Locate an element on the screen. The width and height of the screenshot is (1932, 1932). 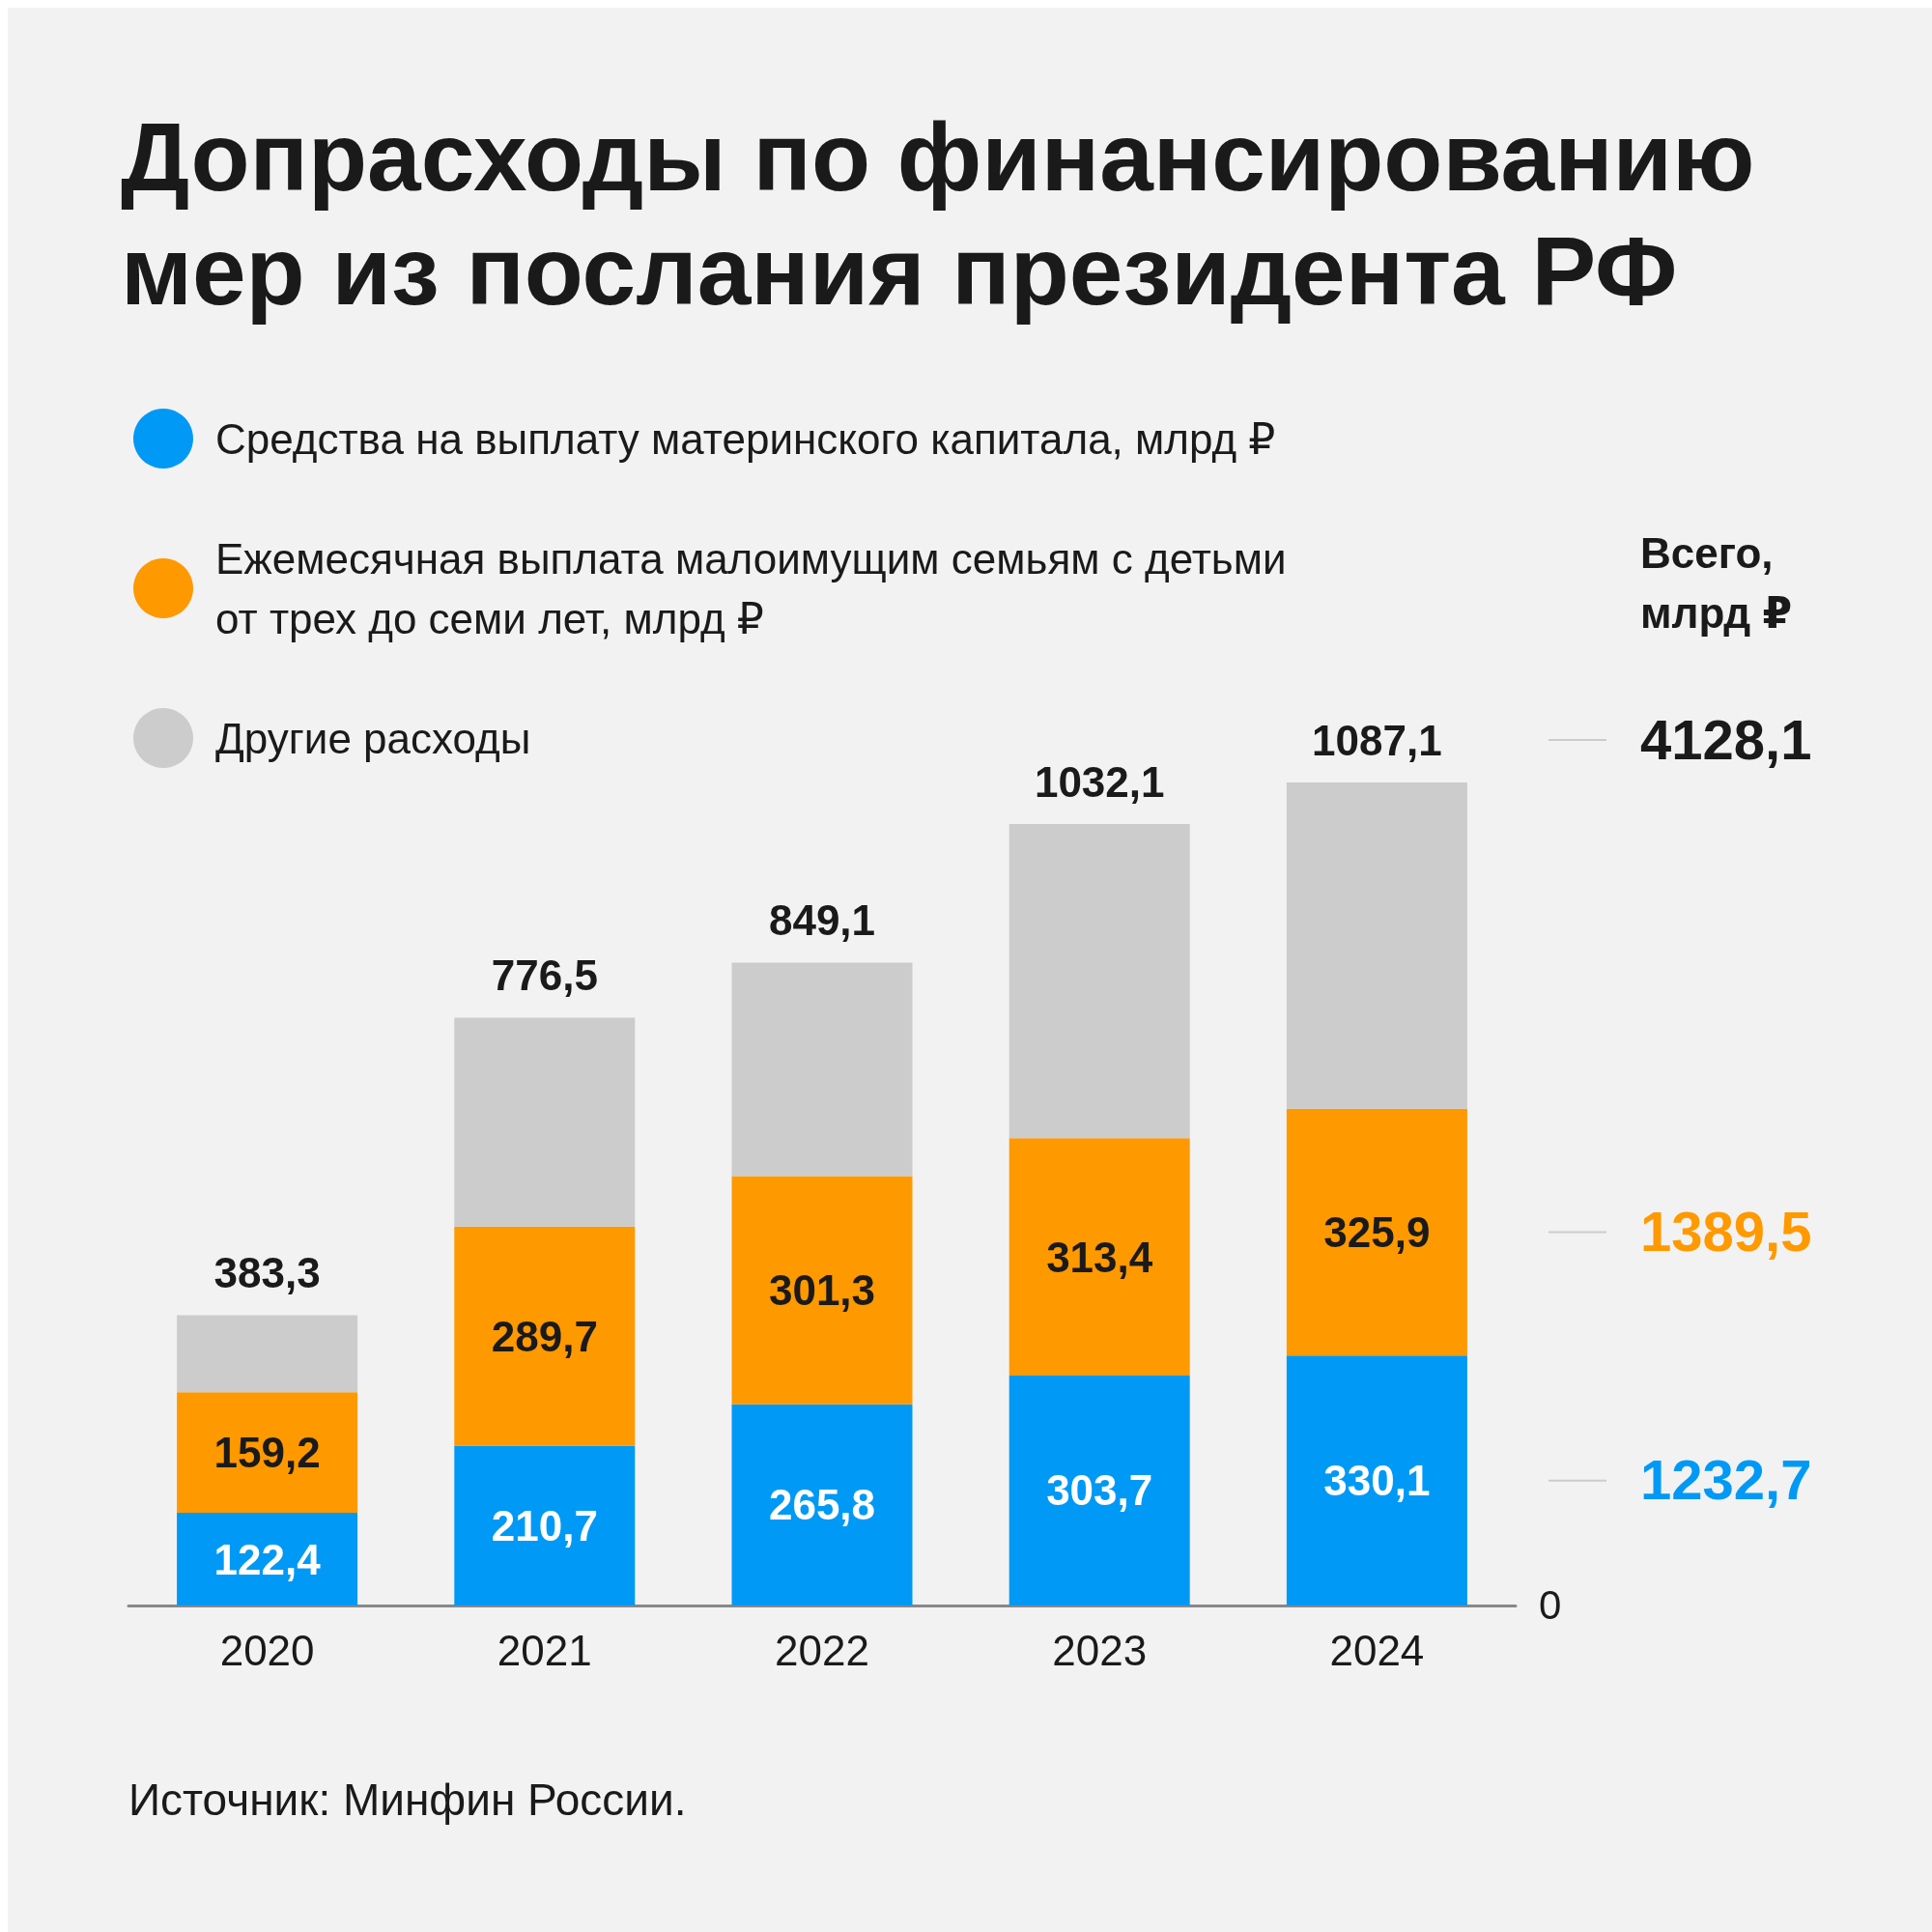
data-label: 301,3 is located at coordinates (822, 1290).